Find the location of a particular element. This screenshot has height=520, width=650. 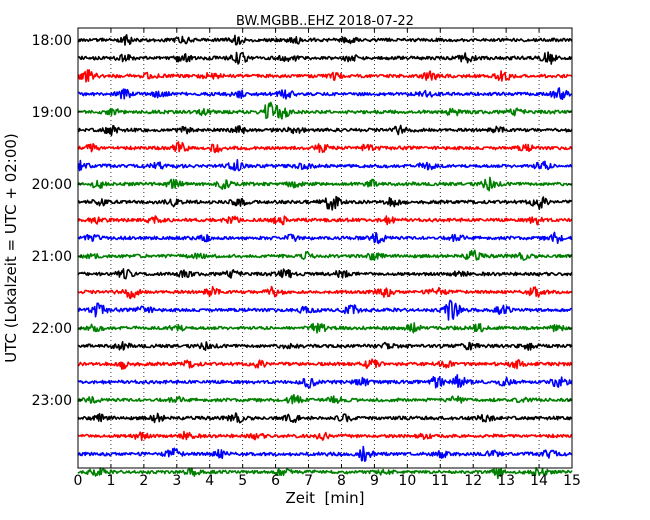

x-tick-label: 7 is located at coordinates (308, 481).